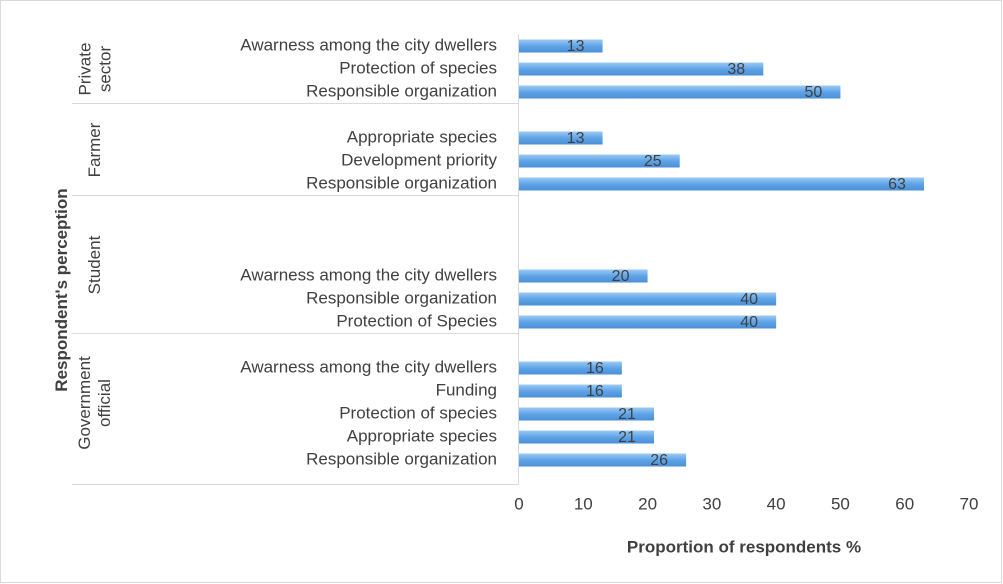  Describe the element at coordinates (776, 503) in the screenshot. I see `x-tick-label: 40` at that location.